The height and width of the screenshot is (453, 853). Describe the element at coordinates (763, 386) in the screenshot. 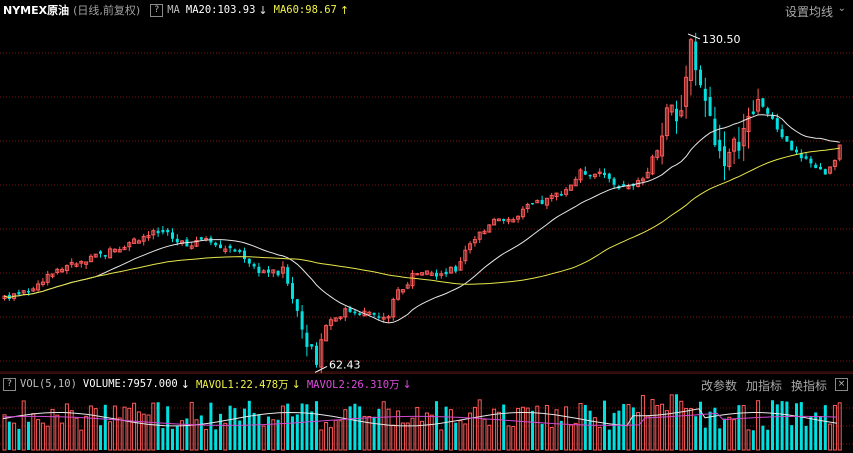

I see `add-indicator-button: 加指标` at that location.